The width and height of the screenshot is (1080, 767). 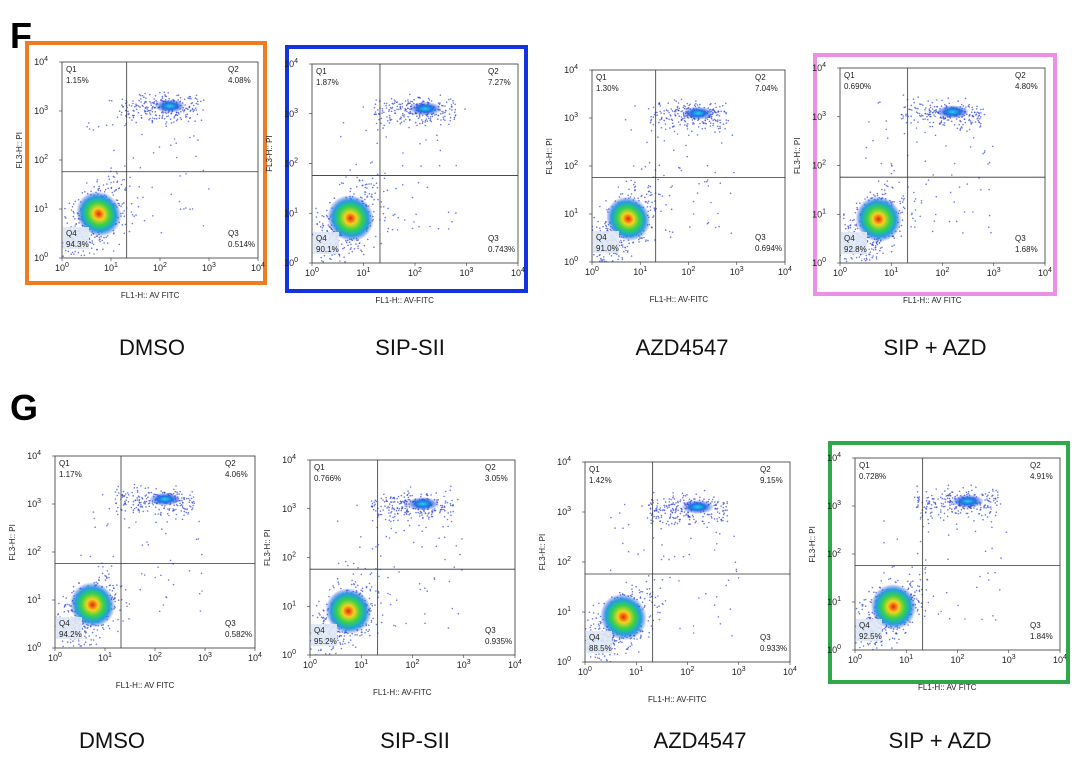 What do you see at coordinates (155, 657) in the screenshot?
I see `x-tick-label: 10²` at bounding box center [155, 657].